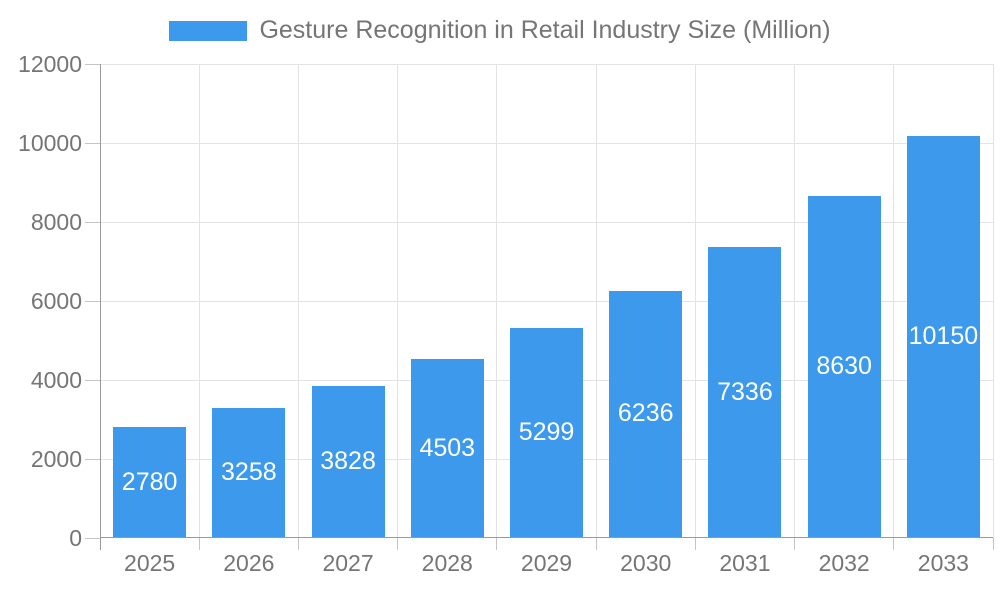  I want to click on y-tick-label: 10000, so click(50, 142).